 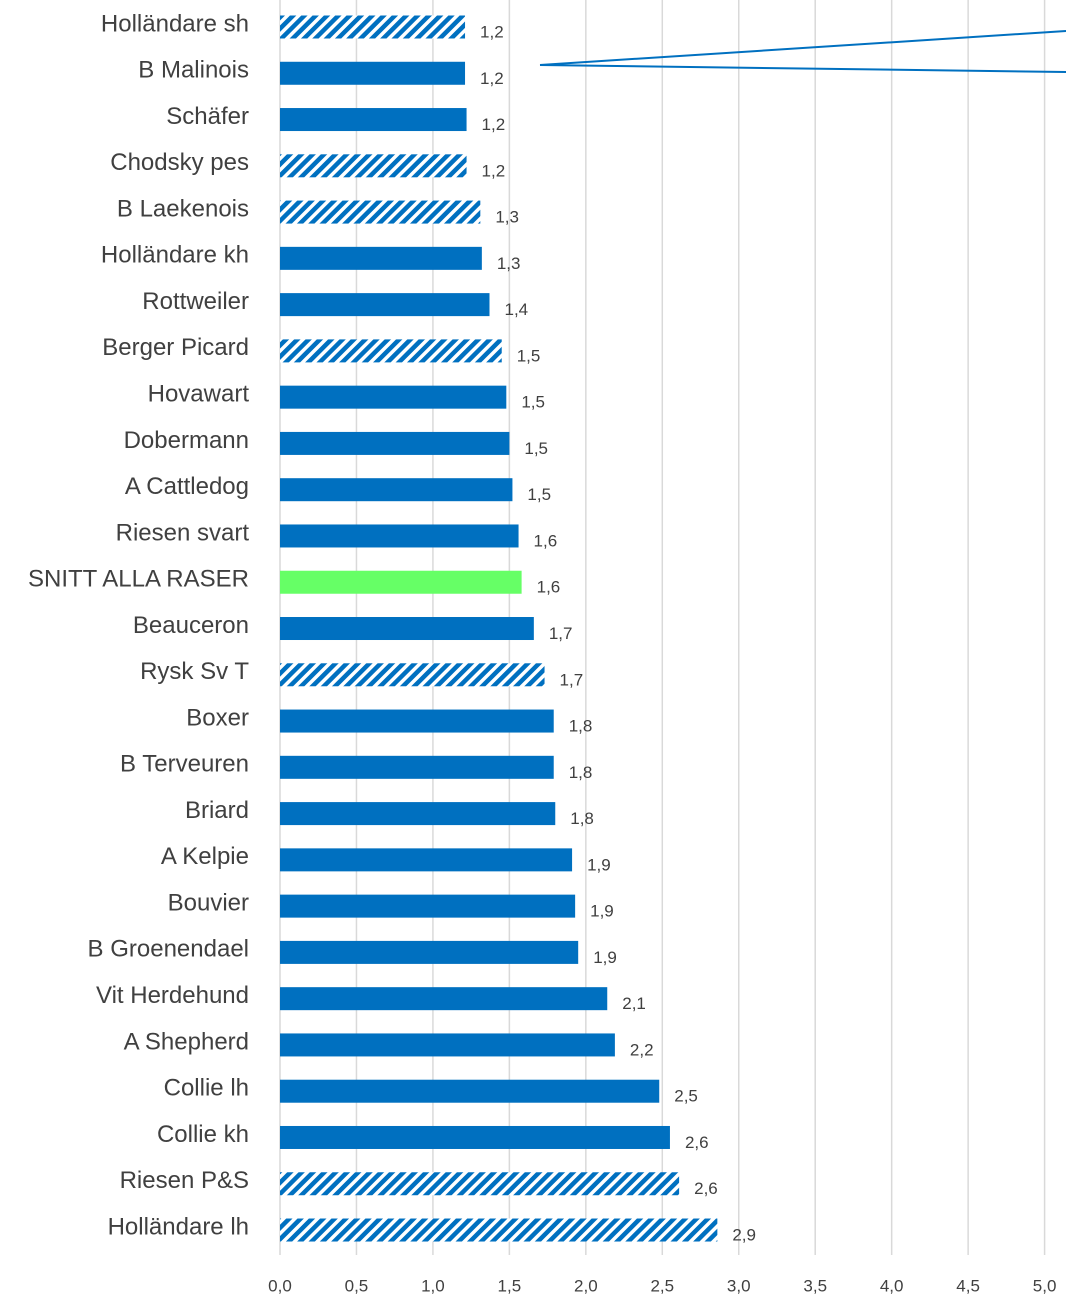 I want to click on category-label: Bouvier, so click(x=208, y=902).